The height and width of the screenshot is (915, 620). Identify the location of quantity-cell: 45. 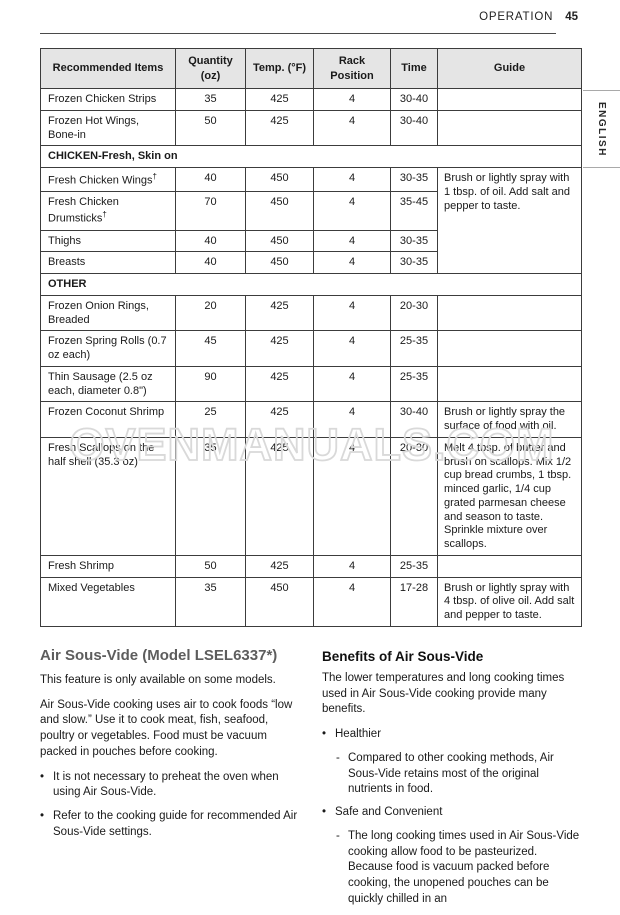
(210, 348).